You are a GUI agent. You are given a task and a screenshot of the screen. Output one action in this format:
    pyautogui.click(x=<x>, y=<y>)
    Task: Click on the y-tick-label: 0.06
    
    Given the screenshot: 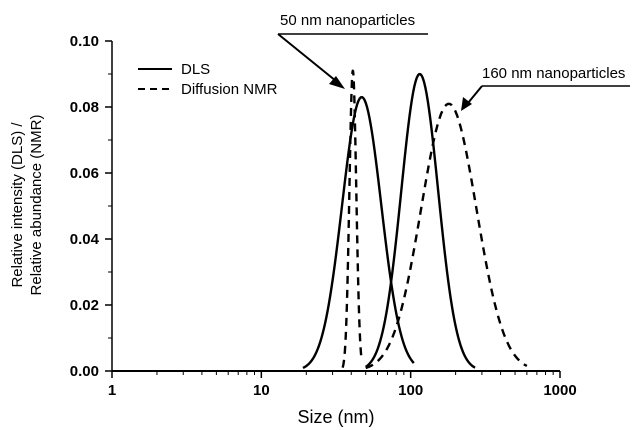 What is the action you would take?
    pyautogui.click(x=84, y=173)
    